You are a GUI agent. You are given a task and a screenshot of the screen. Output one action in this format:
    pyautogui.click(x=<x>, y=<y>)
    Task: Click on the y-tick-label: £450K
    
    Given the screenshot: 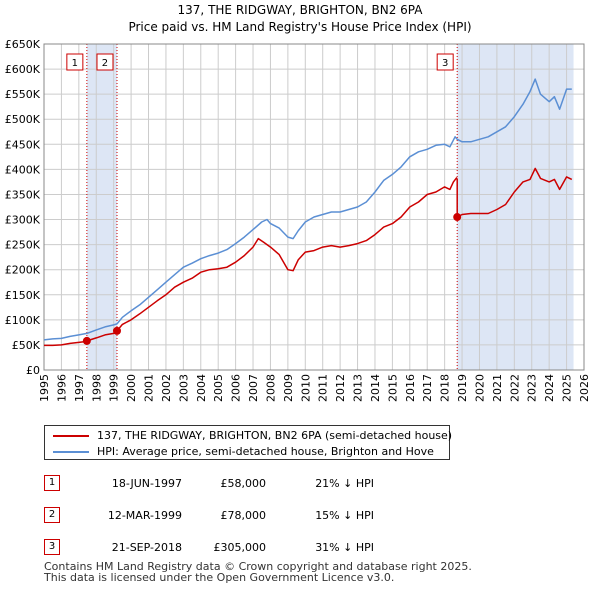 What is the action you would take?
    pyautogui.click(x=23, y=144)
    